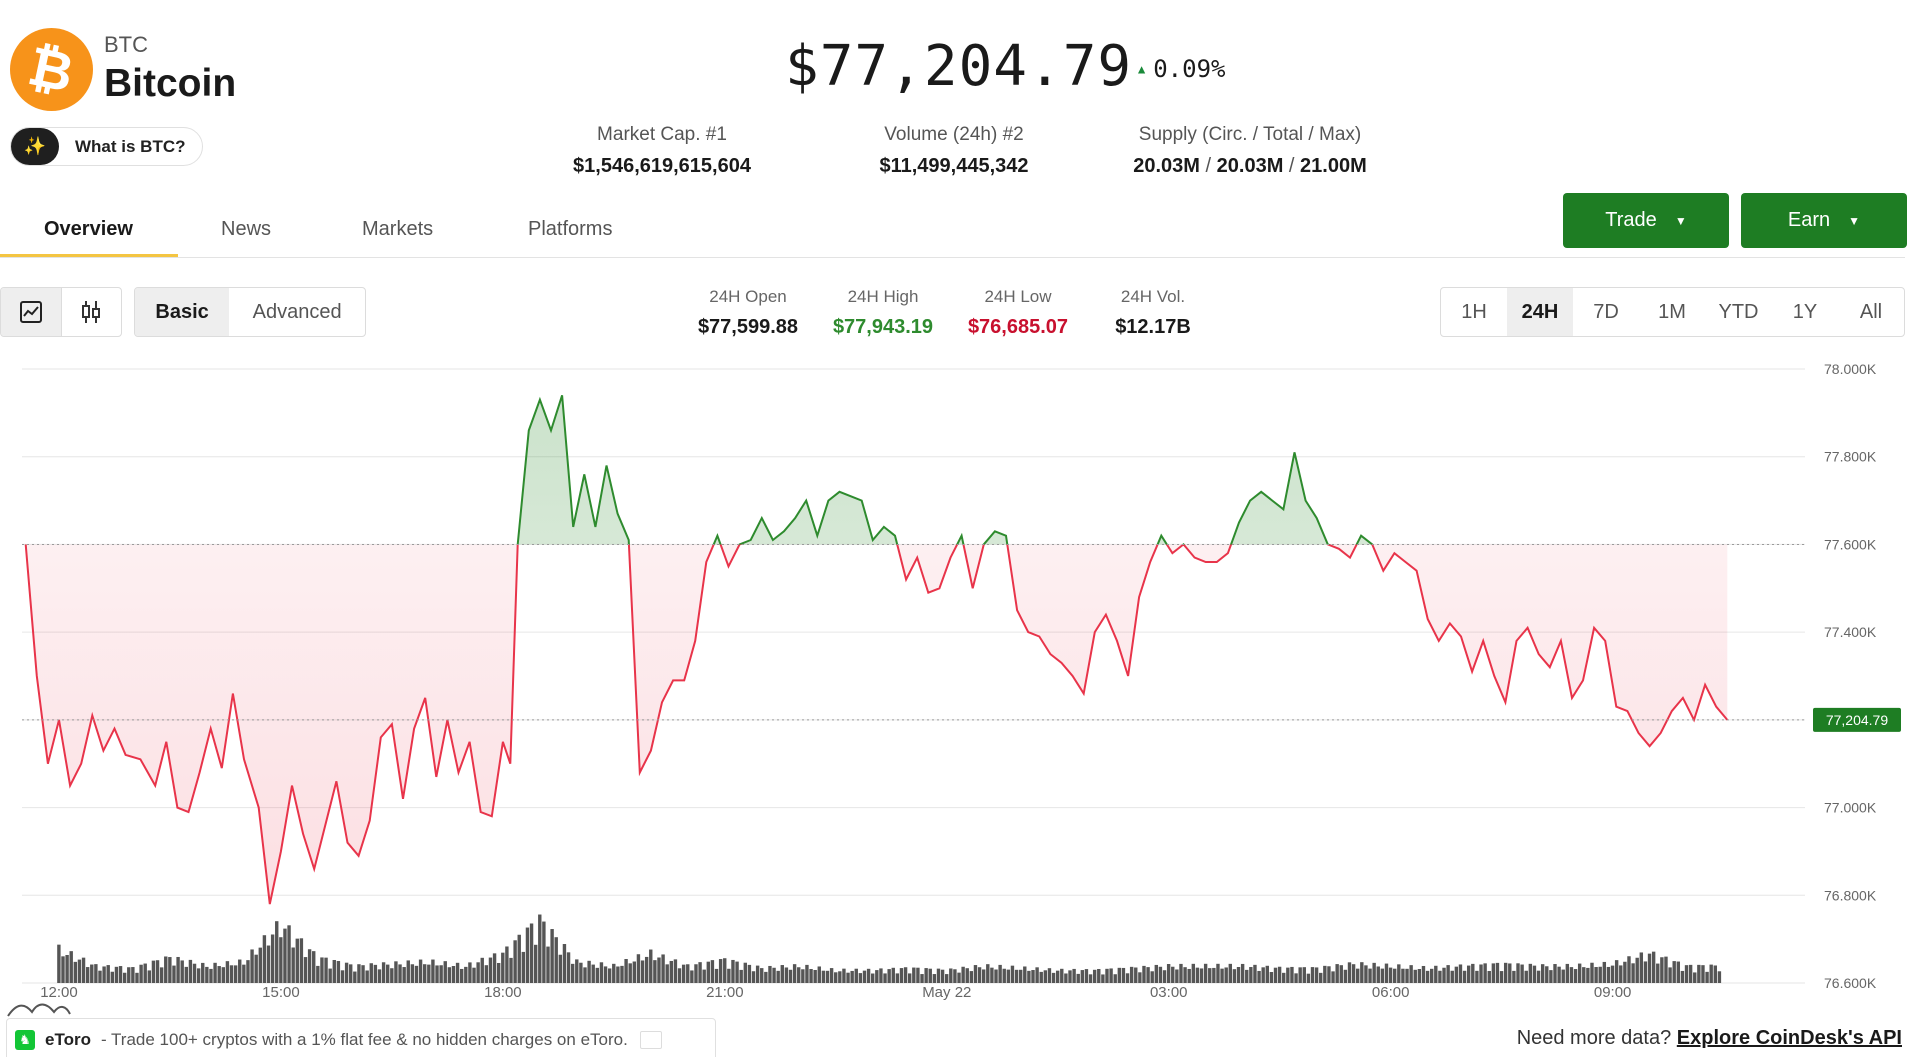  I want to click on ohlc-low-value: $76,685.07, so click(1018, 327).